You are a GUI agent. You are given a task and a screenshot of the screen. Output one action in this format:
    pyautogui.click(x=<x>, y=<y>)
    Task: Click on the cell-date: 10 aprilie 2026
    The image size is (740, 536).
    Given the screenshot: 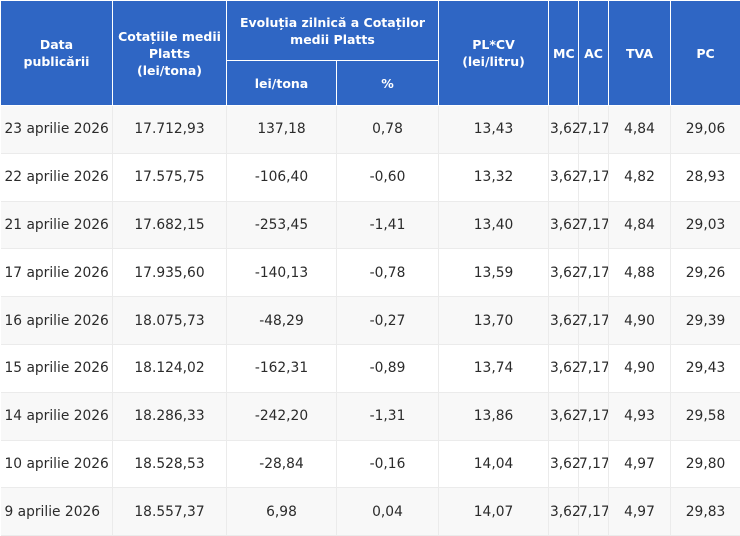 What is the action you would take?
    pyautogui.click(x=57, y=464)
    